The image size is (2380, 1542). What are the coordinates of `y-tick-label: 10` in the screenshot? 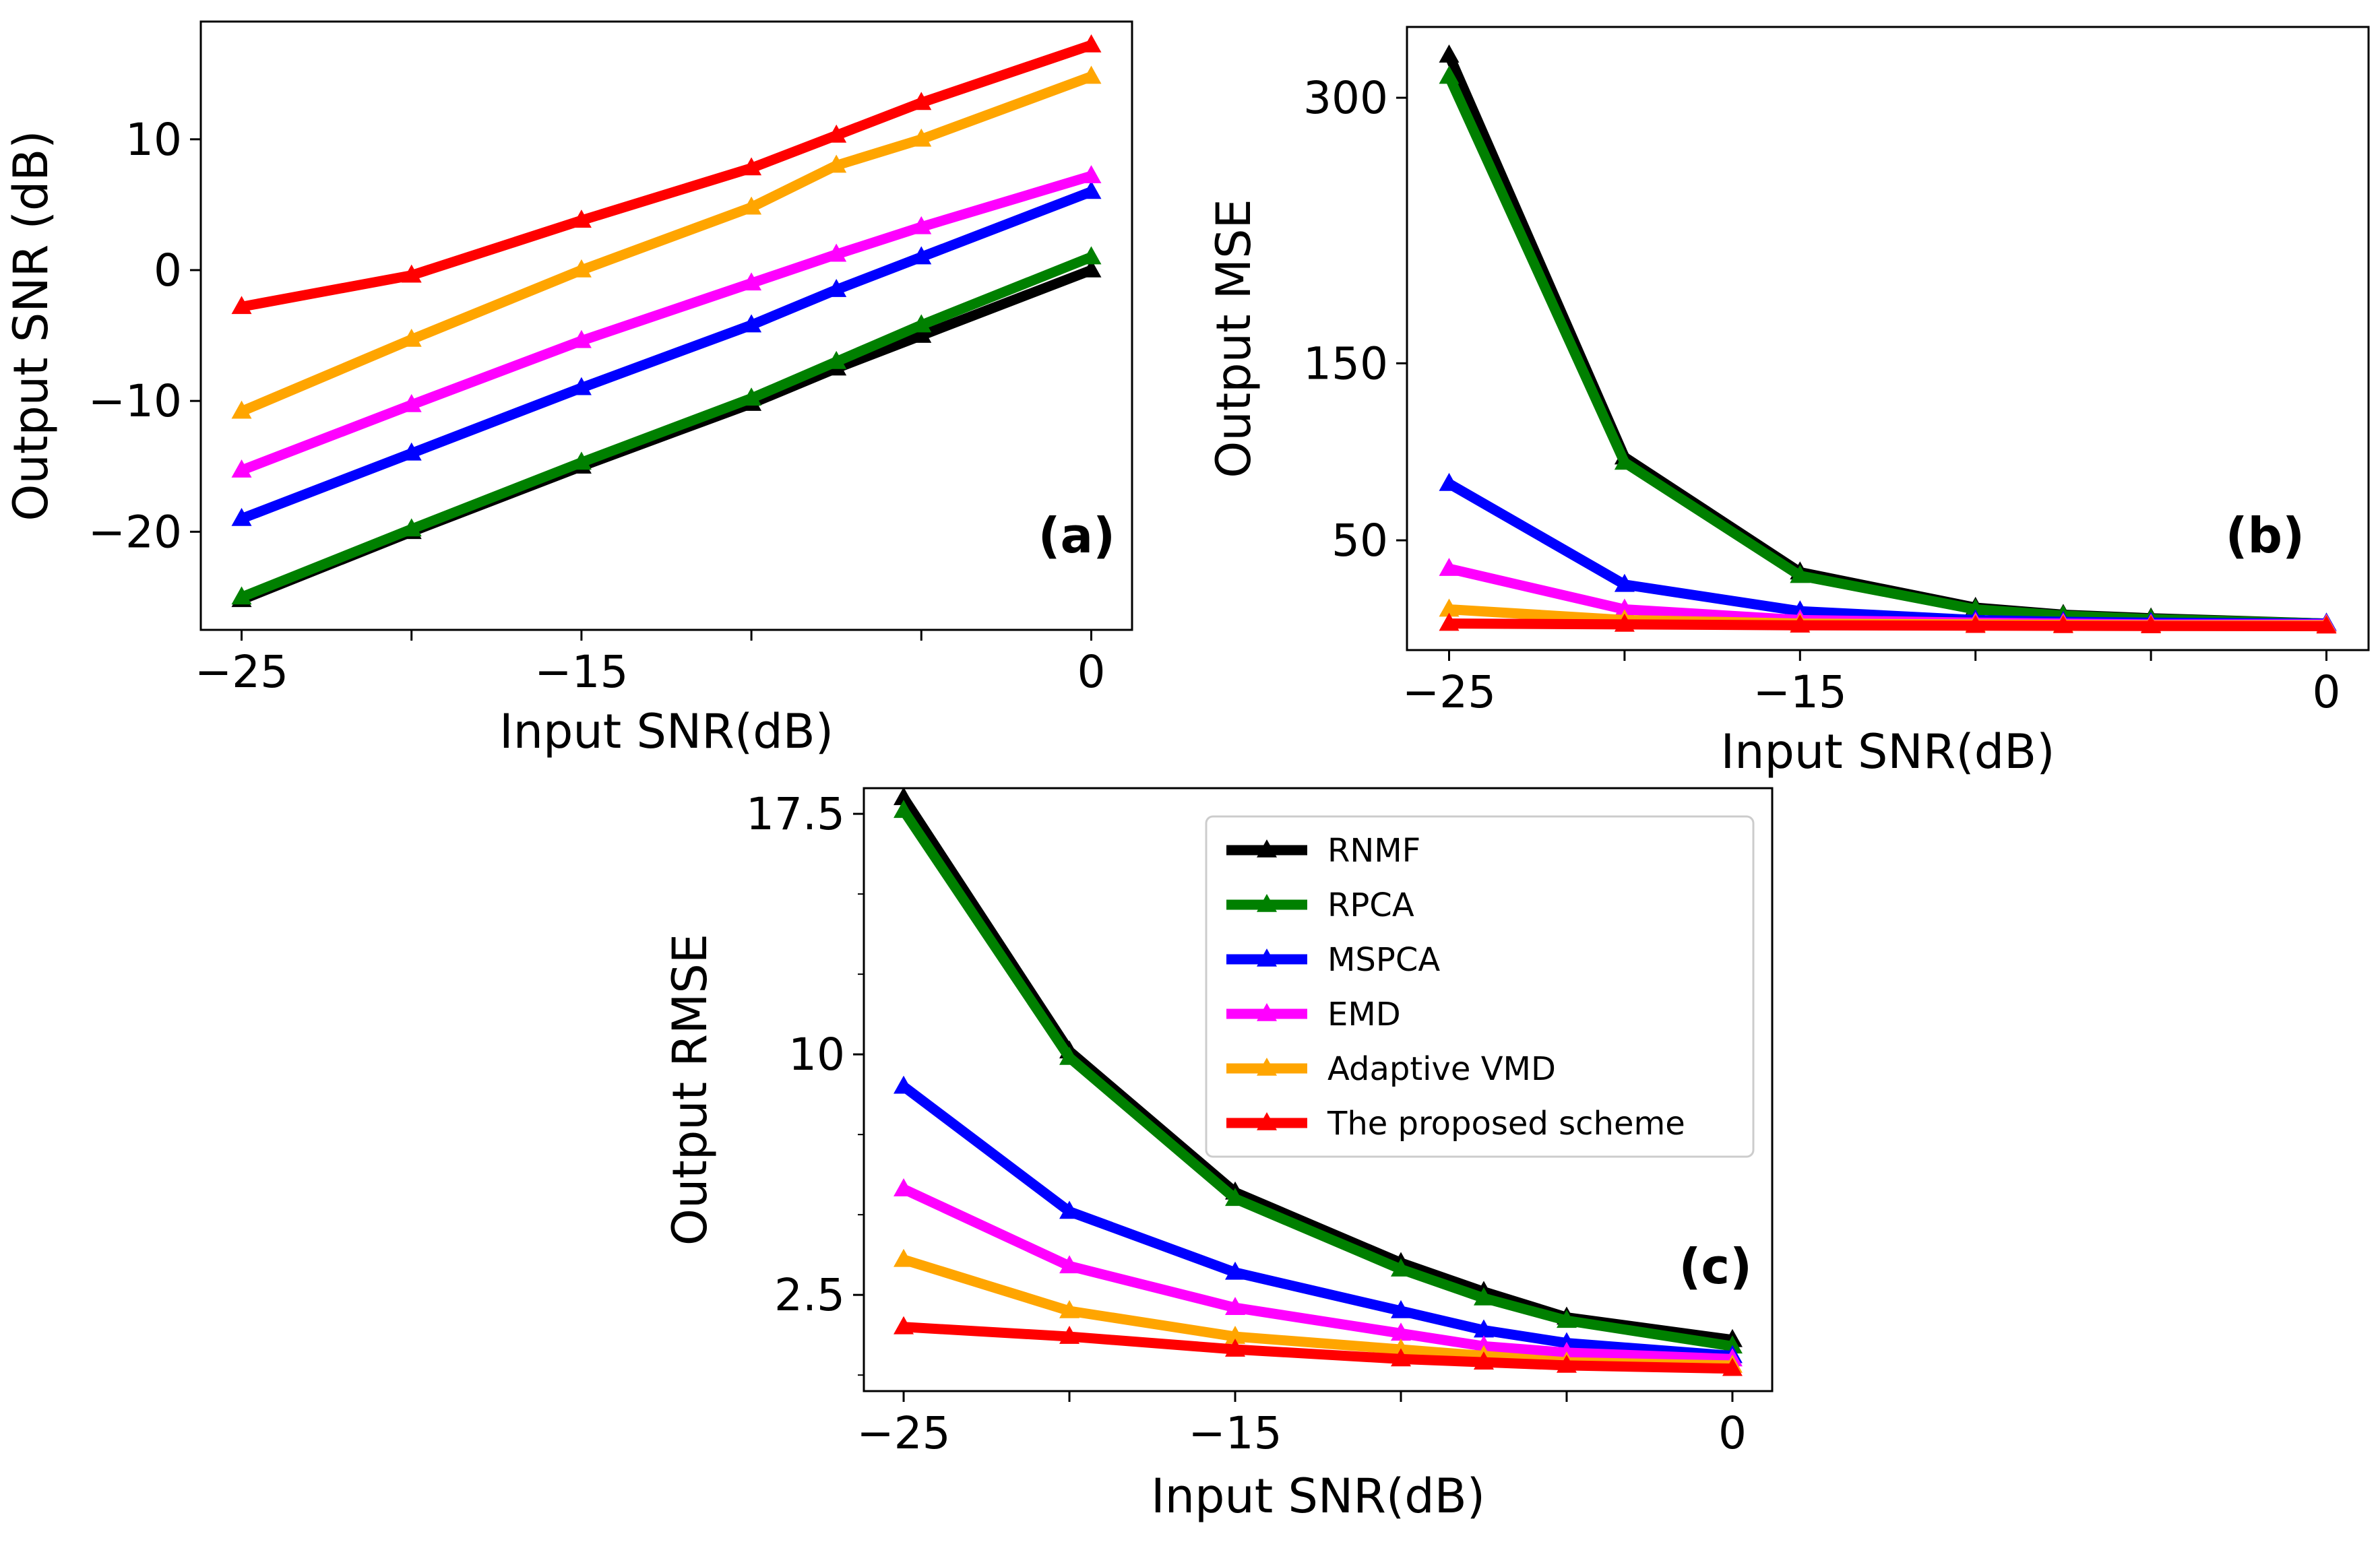 It's located at (817, 1055).